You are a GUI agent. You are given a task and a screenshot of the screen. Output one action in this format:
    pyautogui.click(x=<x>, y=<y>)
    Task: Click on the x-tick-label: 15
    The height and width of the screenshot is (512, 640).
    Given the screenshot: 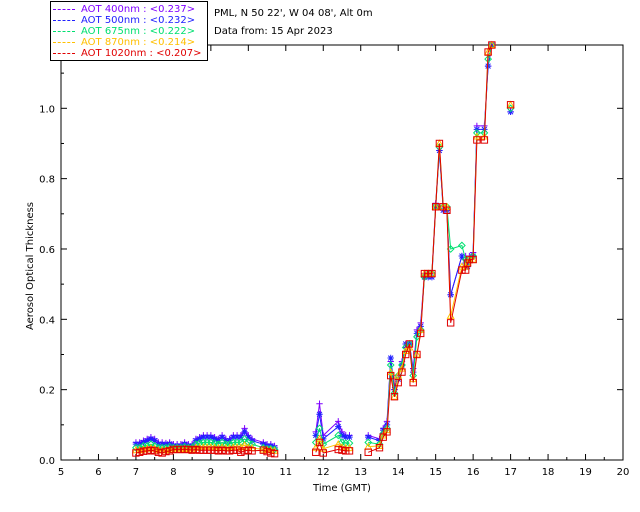 What is the action you would take?
    pyautogui.click(x=435, y=472)
    